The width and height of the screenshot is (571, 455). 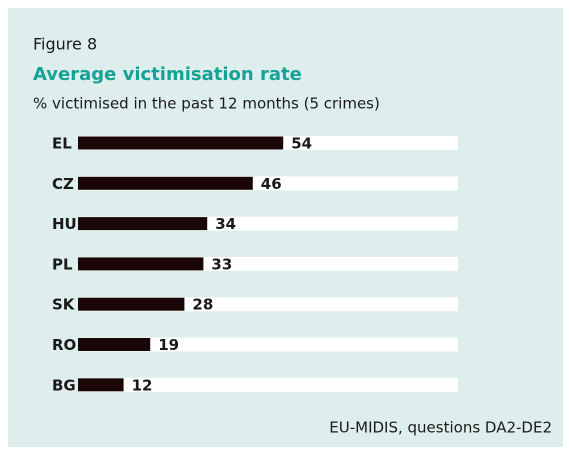 I want to click on y-tick-label: EL, so click(x=62, y=144).